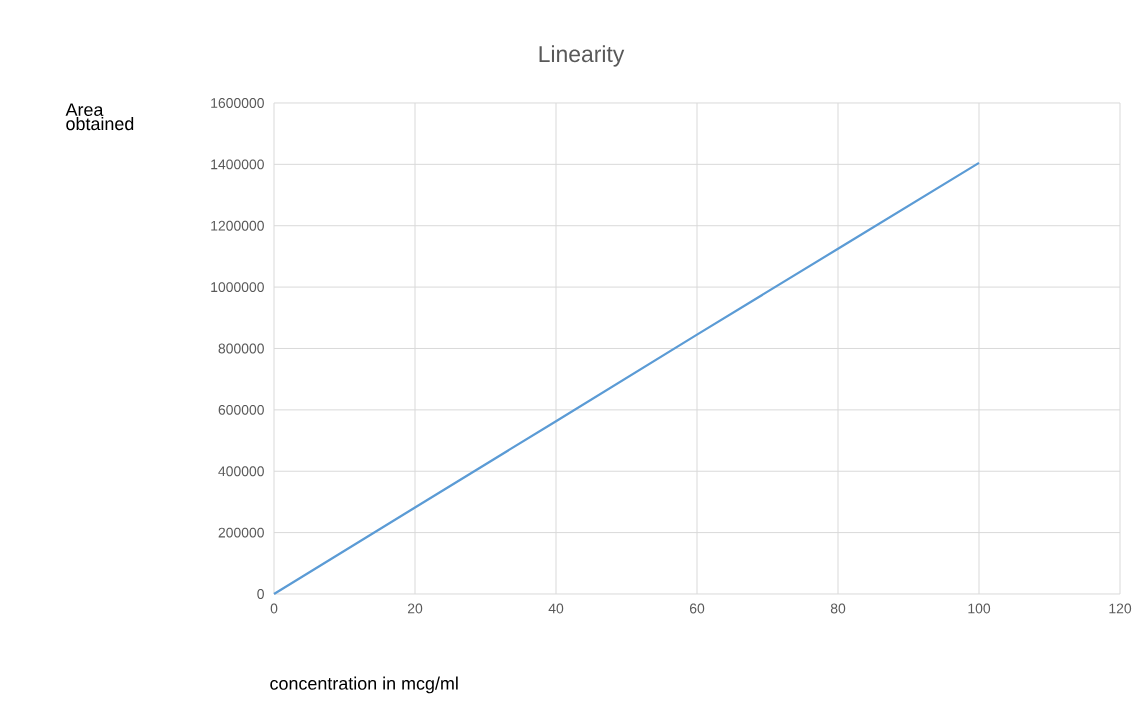 The height and width of the screenshot is (711, 1142). I want to click on y-tick-label: 1000000, so click(237, 287).